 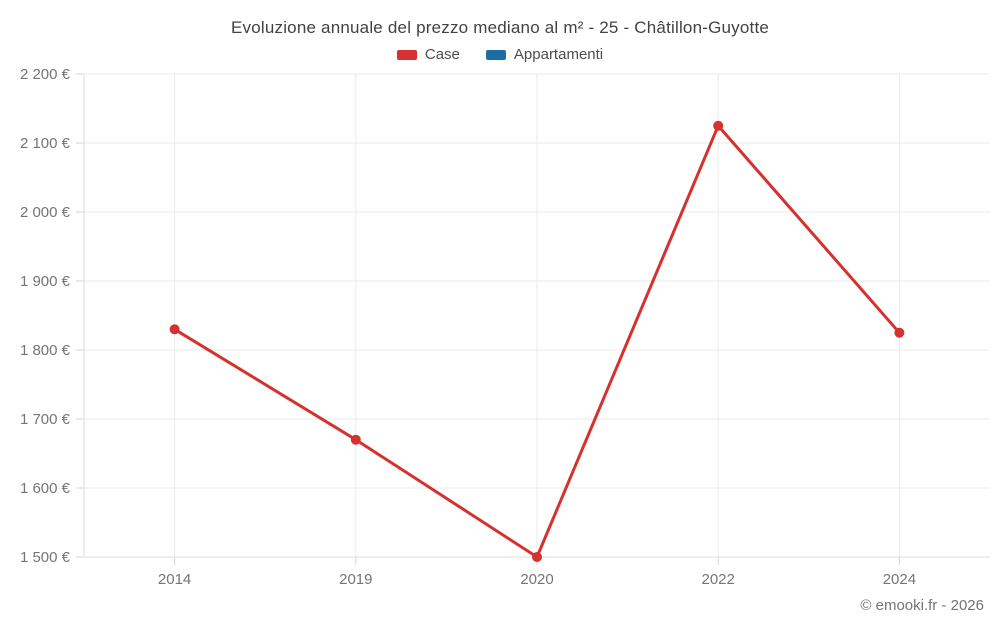 What do you see at coordinates (718, 579) in the screenshot?
I see `x-tick-label: 2022` at bounding box center [718, 579].